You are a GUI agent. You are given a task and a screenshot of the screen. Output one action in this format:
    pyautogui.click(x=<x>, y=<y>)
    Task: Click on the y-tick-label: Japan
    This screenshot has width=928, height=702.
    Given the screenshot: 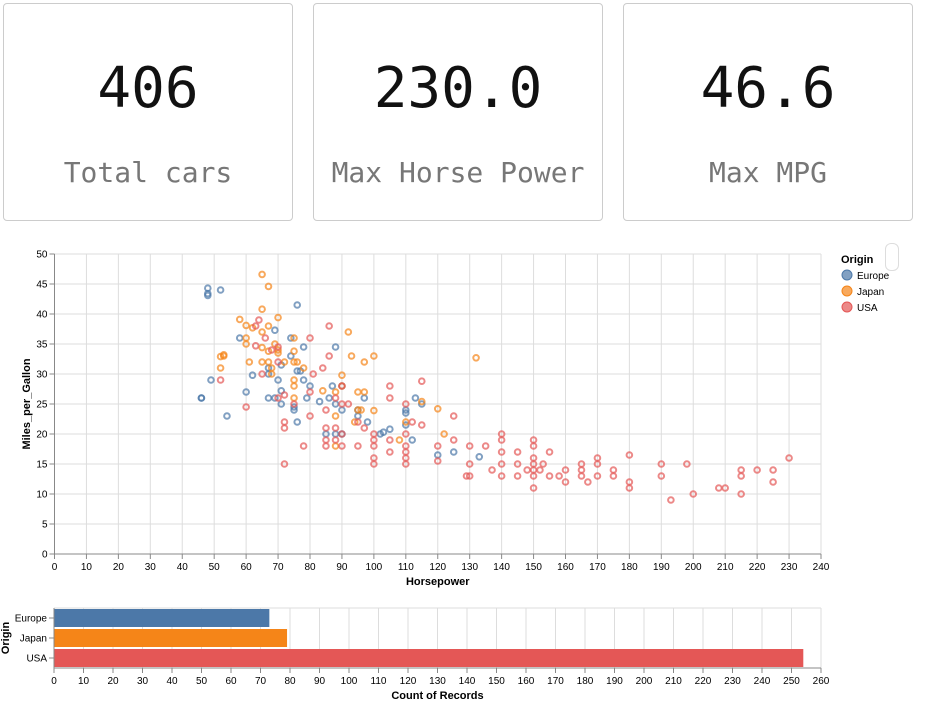 What is the action you would take?
    pyautogui.click(x=33, y=639)
    